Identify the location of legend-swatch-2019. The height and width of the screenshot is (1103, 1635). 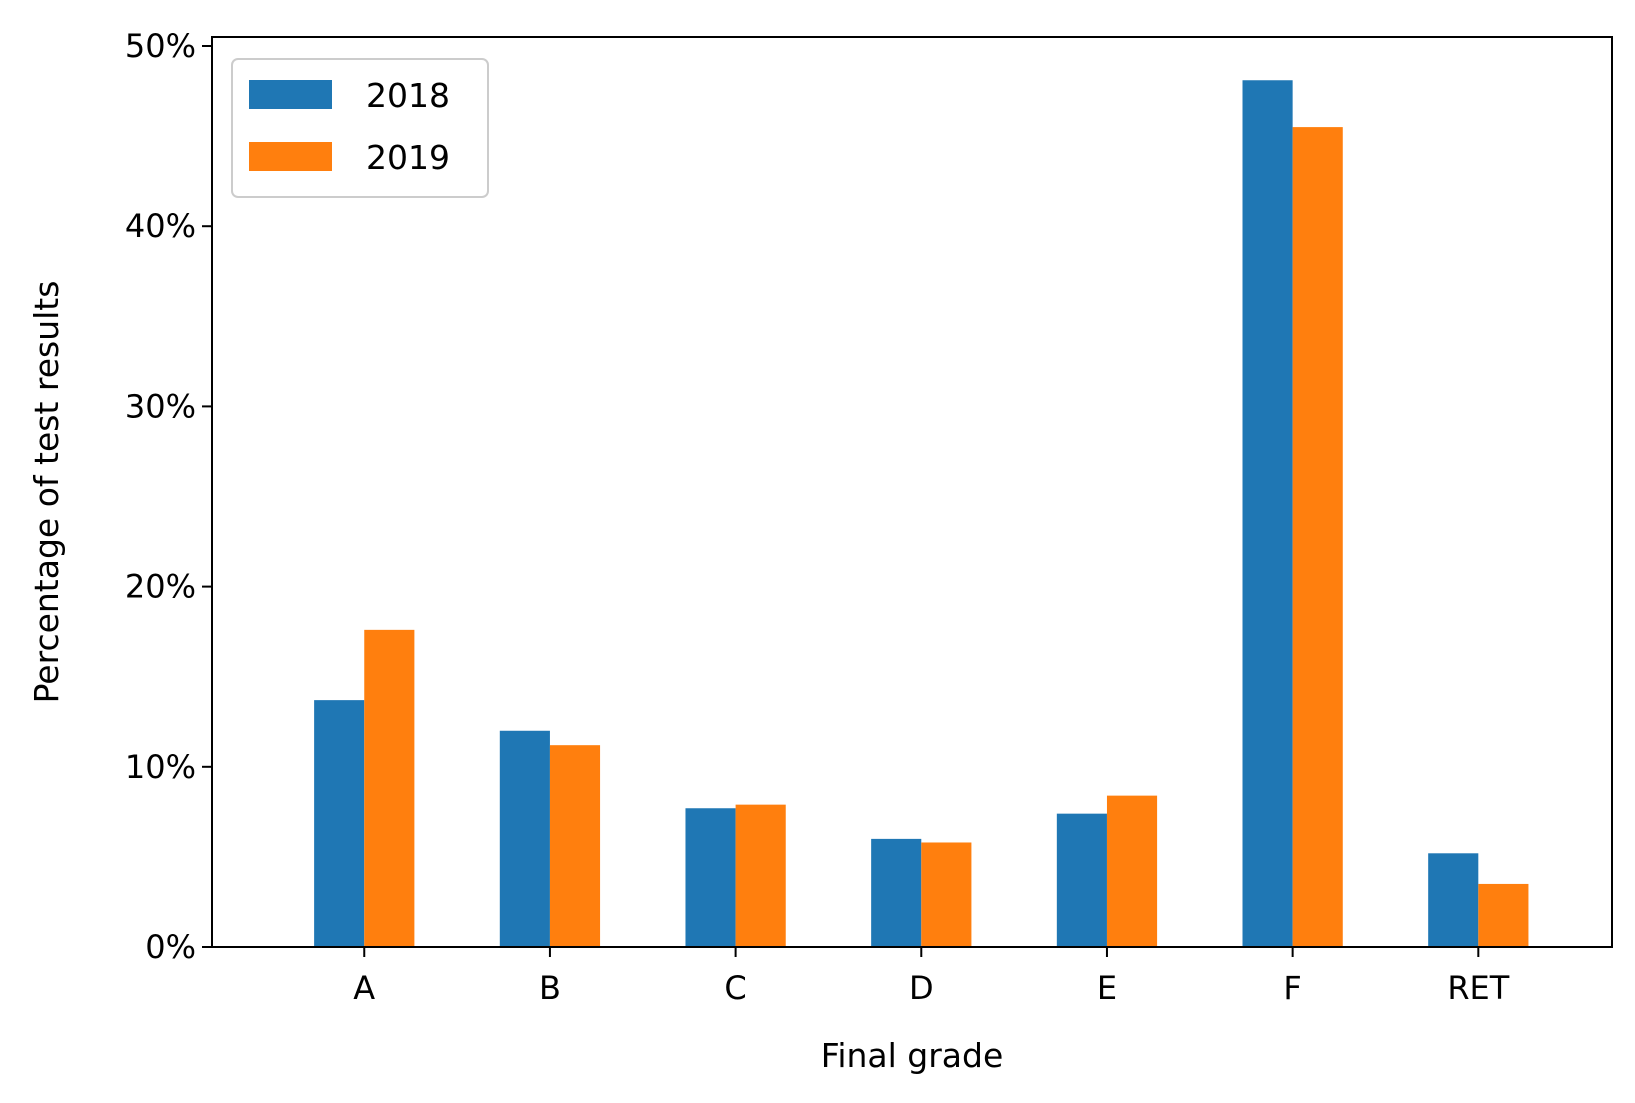
(290, 156).